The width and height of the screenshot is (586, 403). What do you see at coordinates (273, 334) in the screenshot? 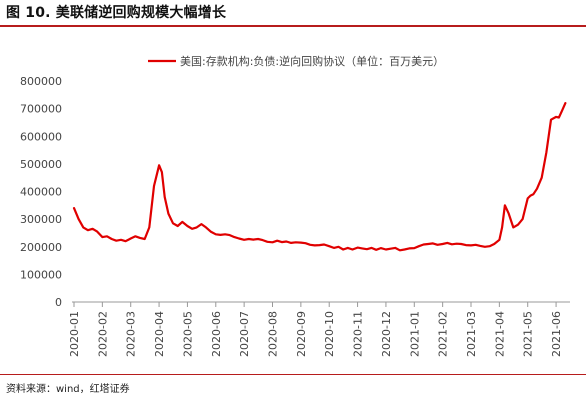
I see `x-tick-label: 2020-08` at bounding box center [273, 334].